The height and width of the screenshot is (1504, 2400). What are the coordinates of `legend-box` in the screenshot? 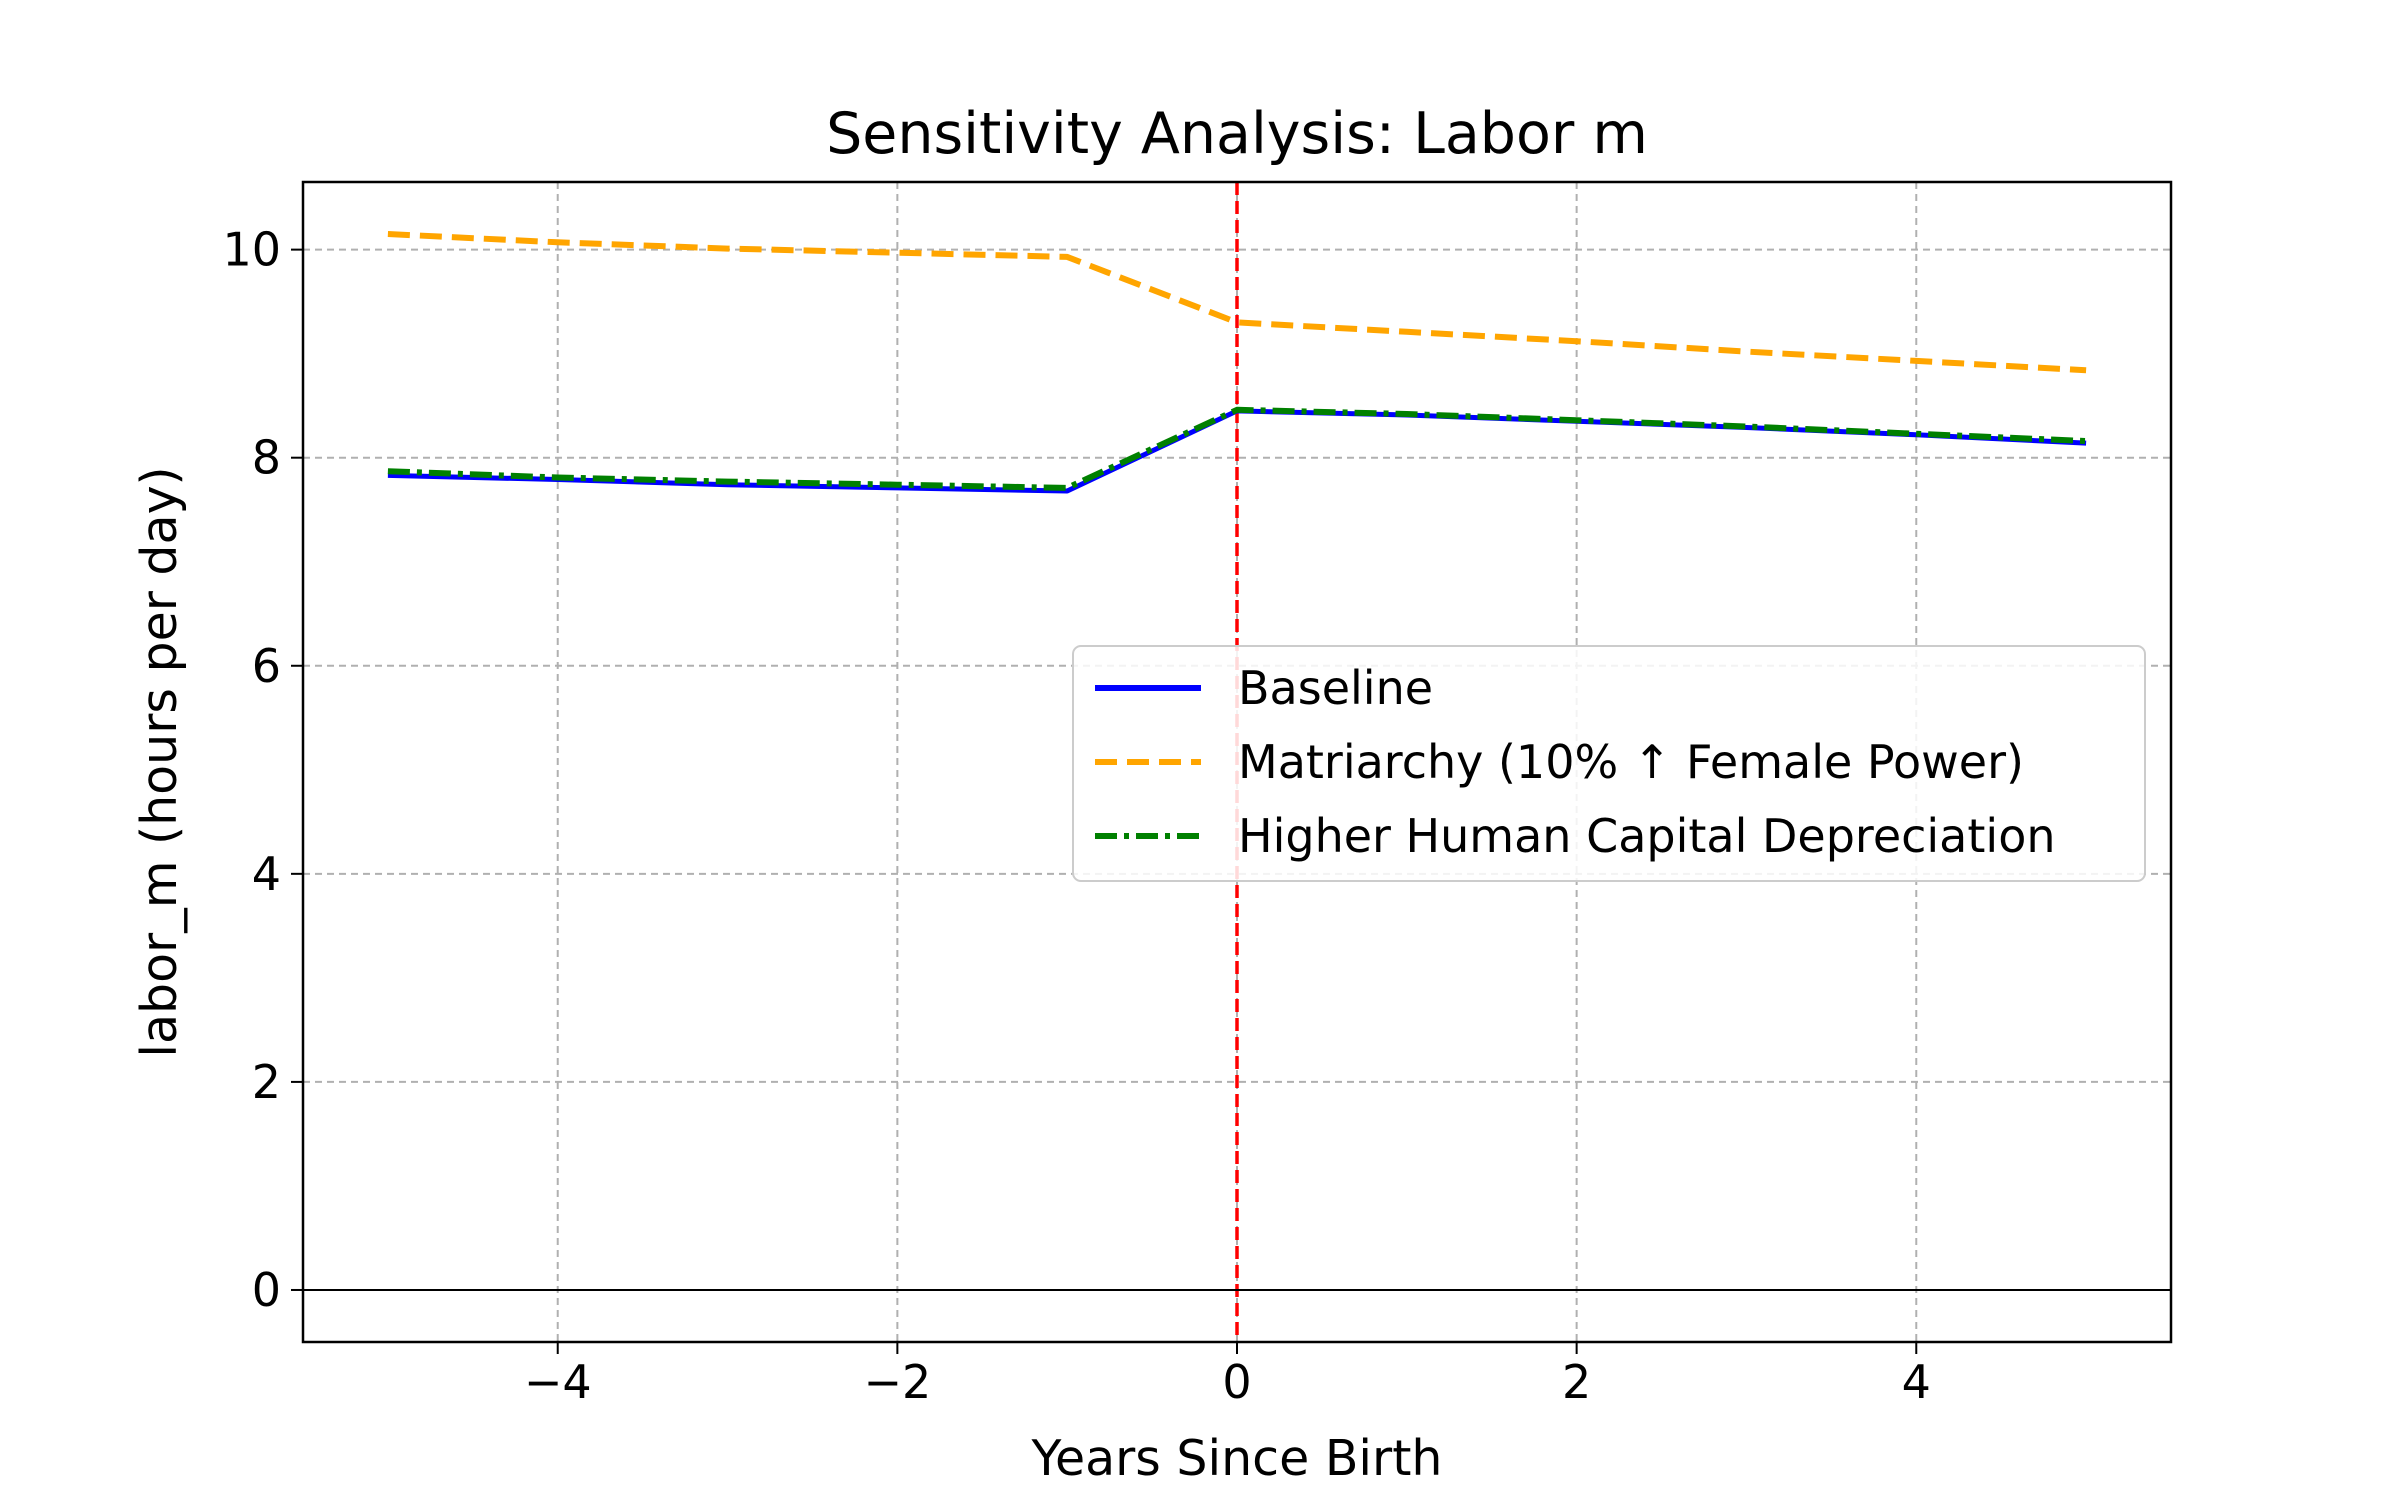 It's located at (1609, 763).